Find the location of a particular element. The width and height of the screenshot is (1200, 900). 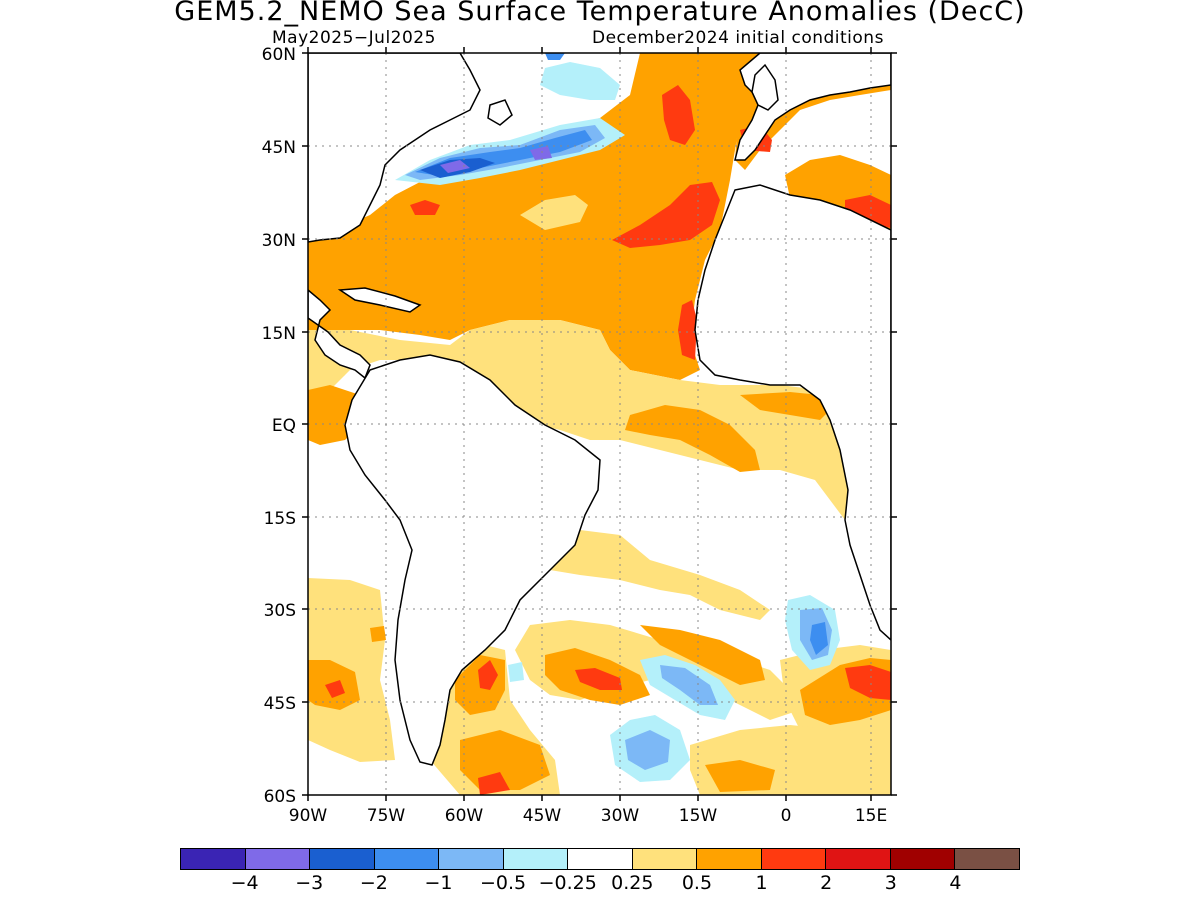

color-legend-label: 2 is located at coordinates (826, 883).